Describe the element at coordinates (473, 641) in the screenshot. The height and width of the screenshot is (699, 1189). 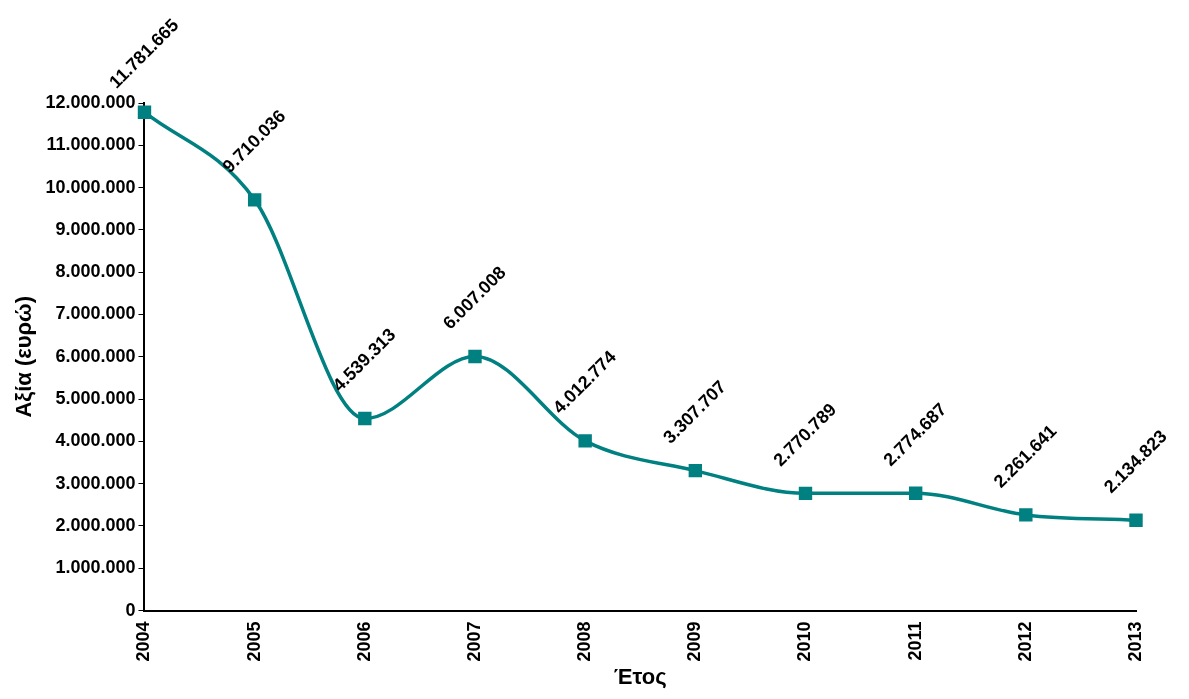
I see `x-tick-label: 2007` at that location.